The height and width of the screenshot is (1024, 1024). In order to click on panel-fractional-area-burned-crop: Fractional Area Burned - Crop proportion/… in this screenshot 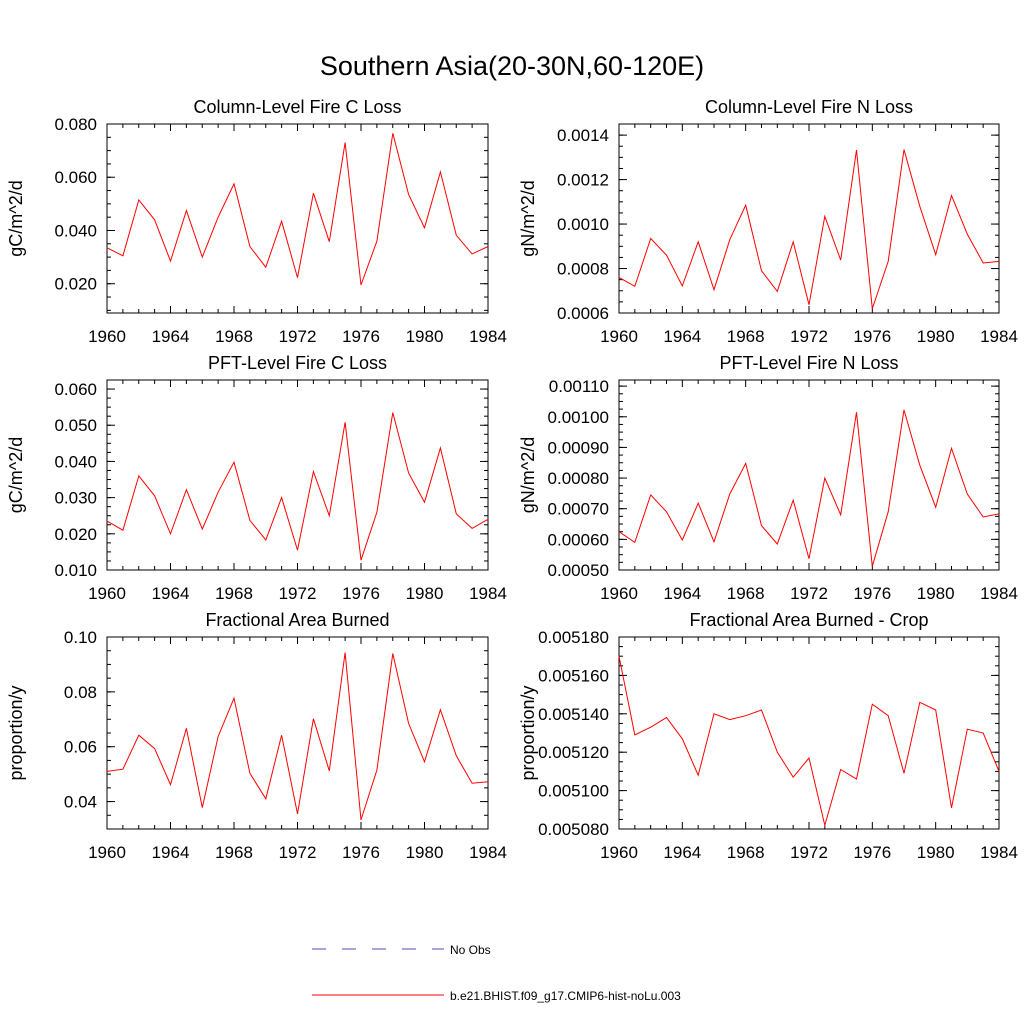, I will do `click(768, 736)`.